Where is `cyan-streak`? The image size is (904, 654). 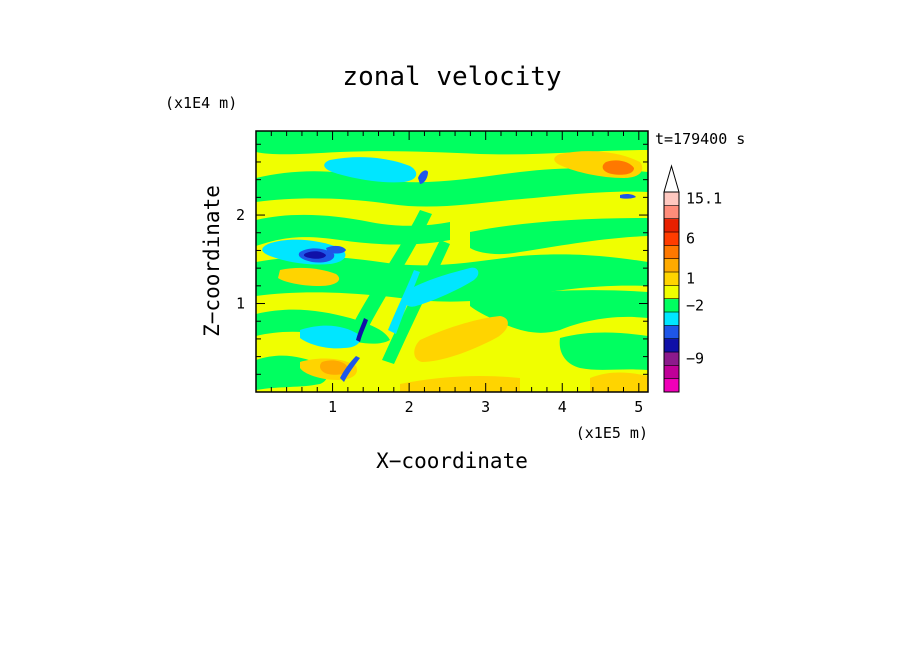
cyan-streak is located at coordinates (404, 302).